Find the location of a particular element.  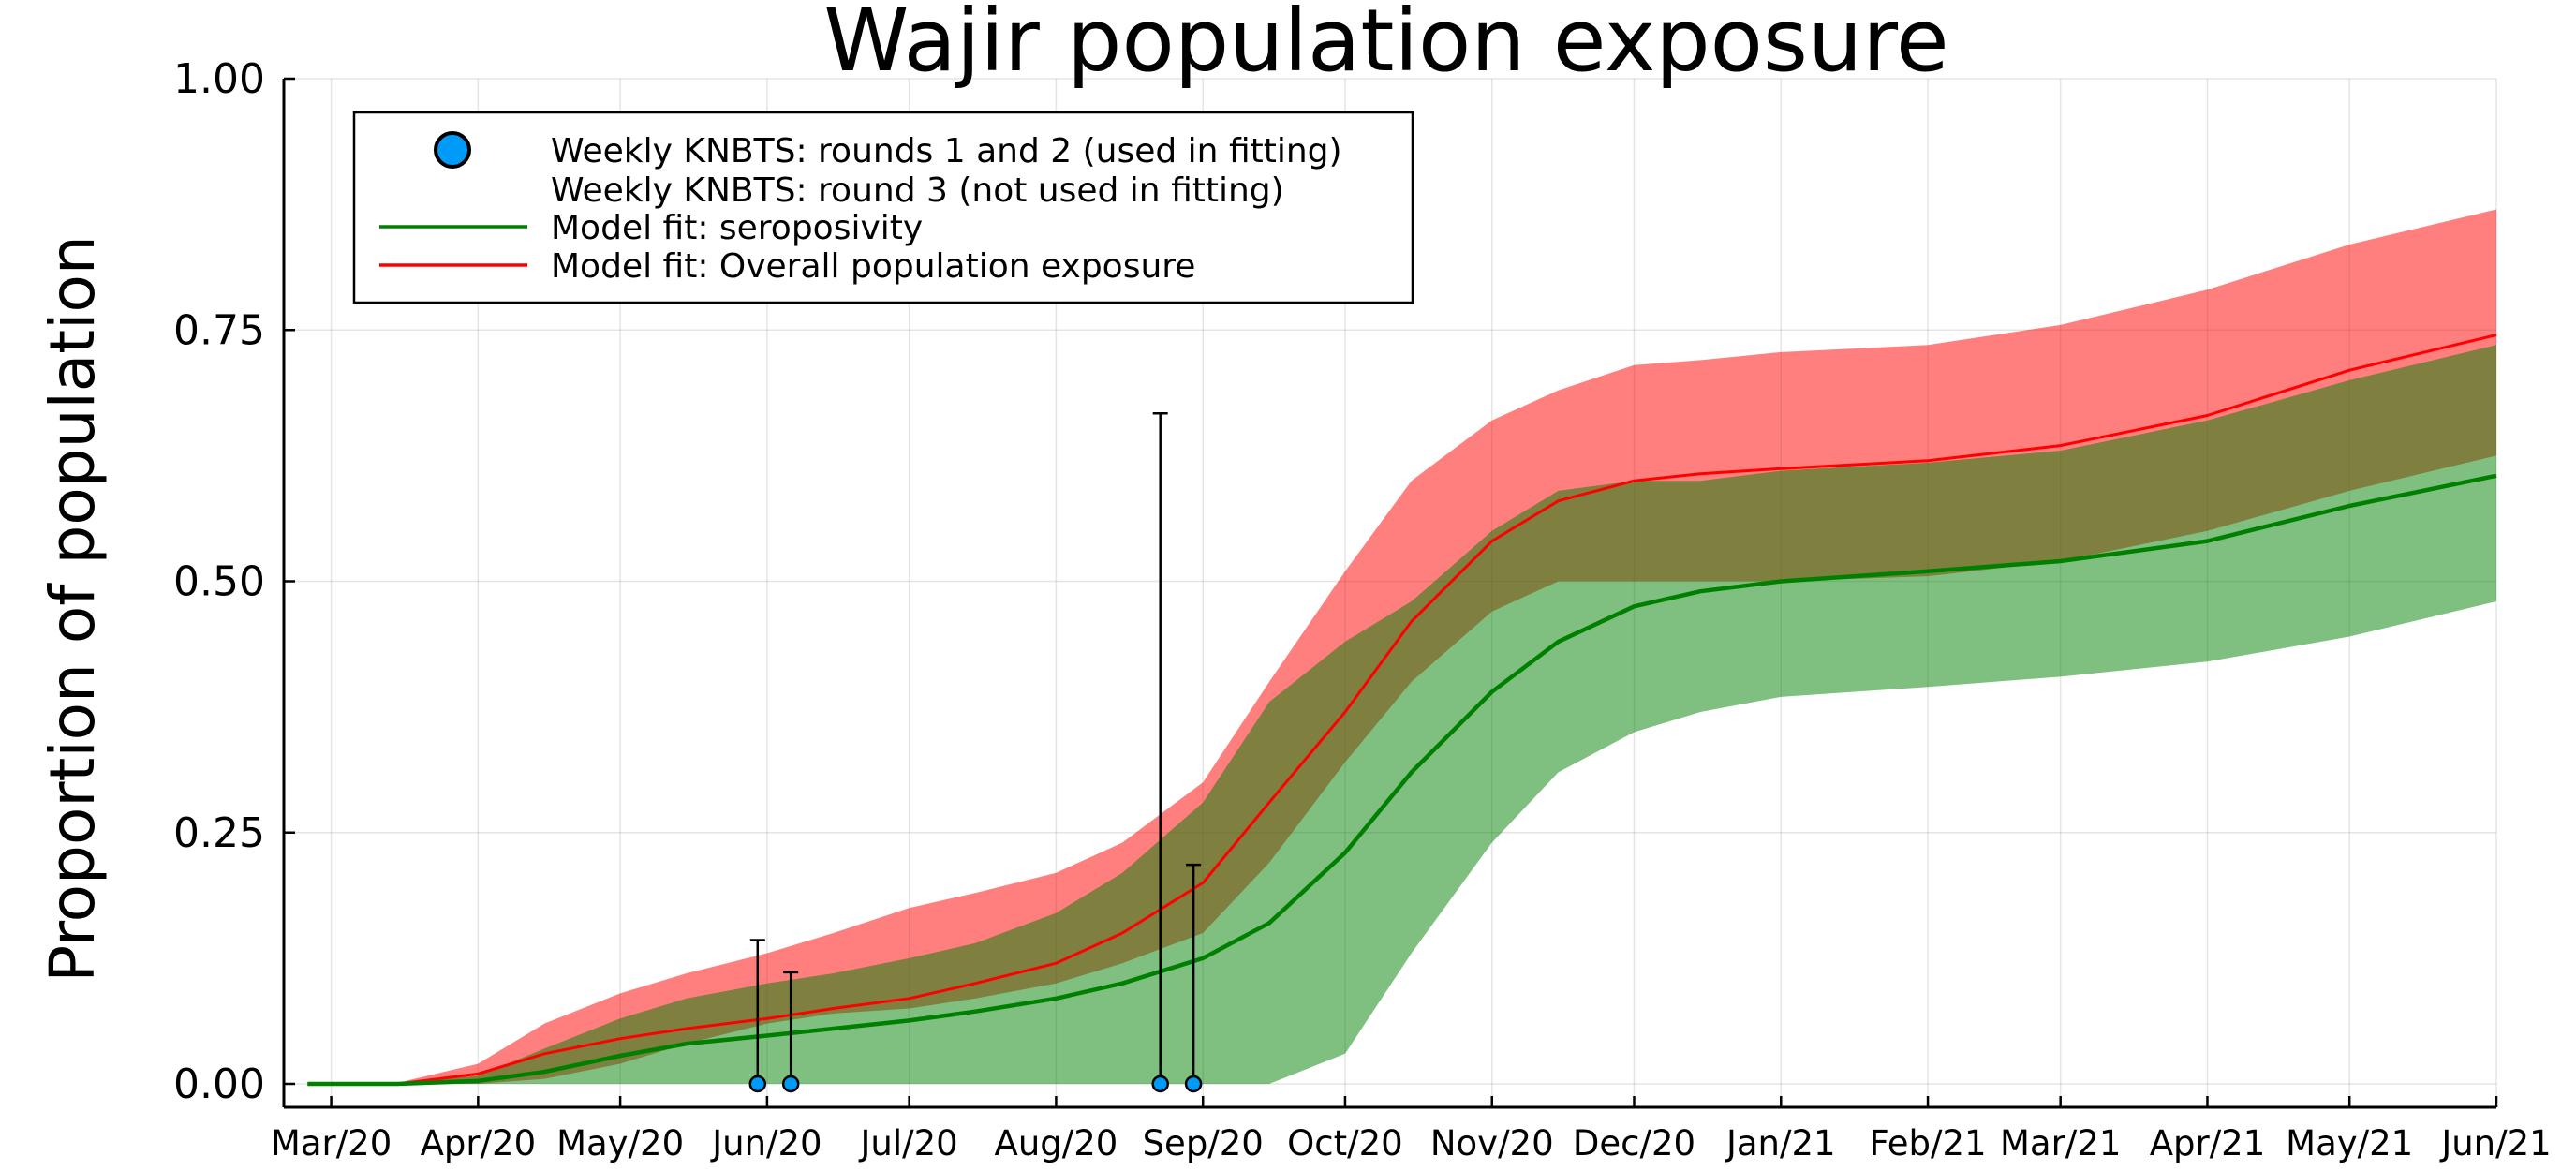

x-tick-label: Mar/21 is located at coordinates (2060, 1143).